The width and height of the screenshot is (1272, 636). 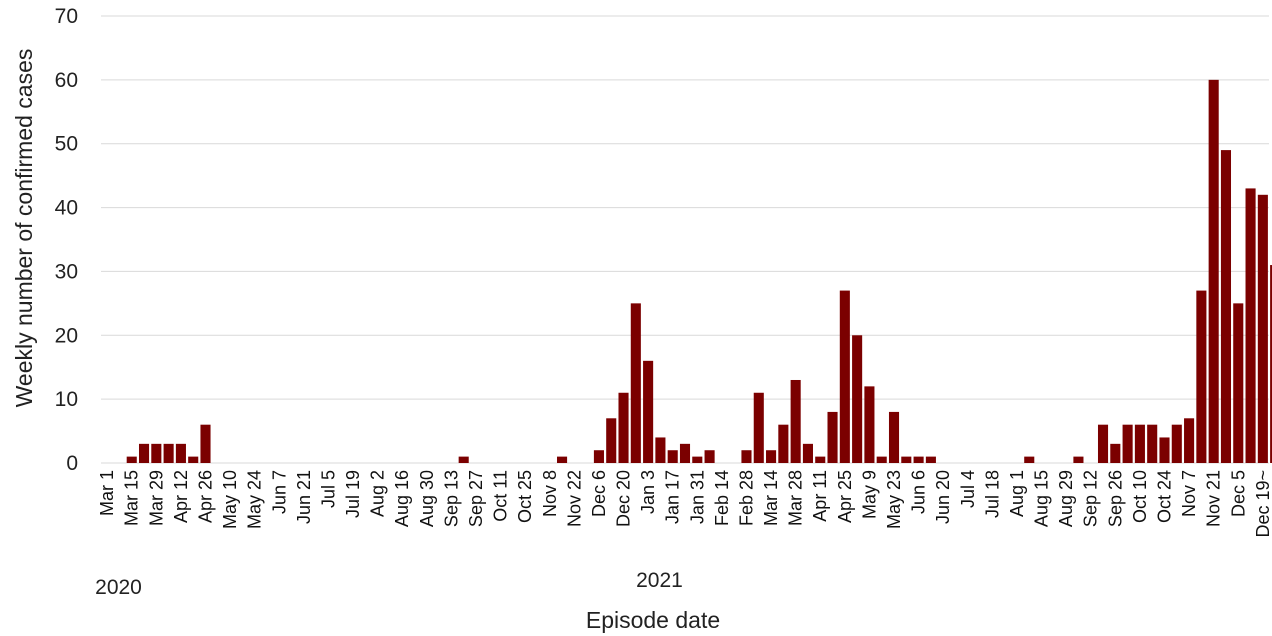 I want to click on x-tick-label: Mar 15, so click(x=132, y=498).